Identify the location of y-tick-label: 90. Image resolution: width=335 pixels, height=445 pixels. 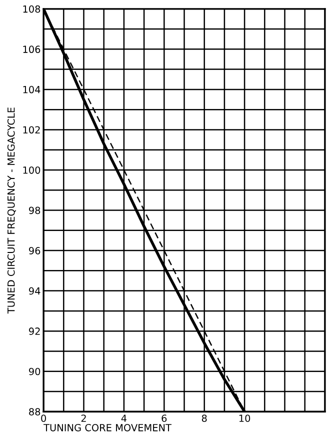
(34, 372).